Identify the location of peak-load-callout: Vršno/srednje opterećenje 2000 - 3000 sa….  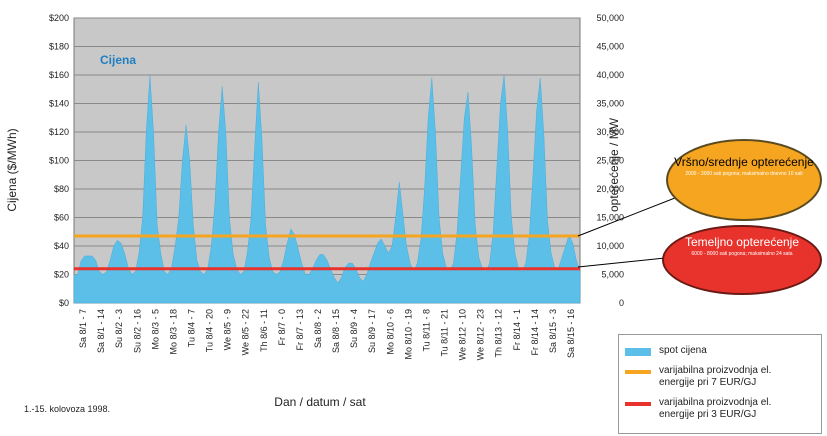
(744, 180).